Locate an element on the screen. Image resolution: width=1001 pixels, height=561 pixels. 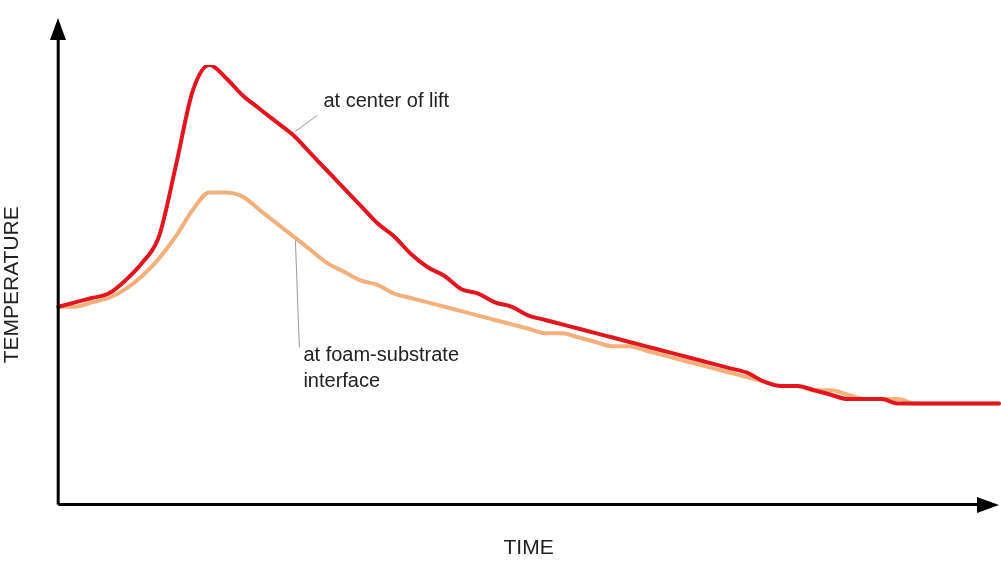
y-axis-title: TEMPERATURE is located at coordinates (11, 285).